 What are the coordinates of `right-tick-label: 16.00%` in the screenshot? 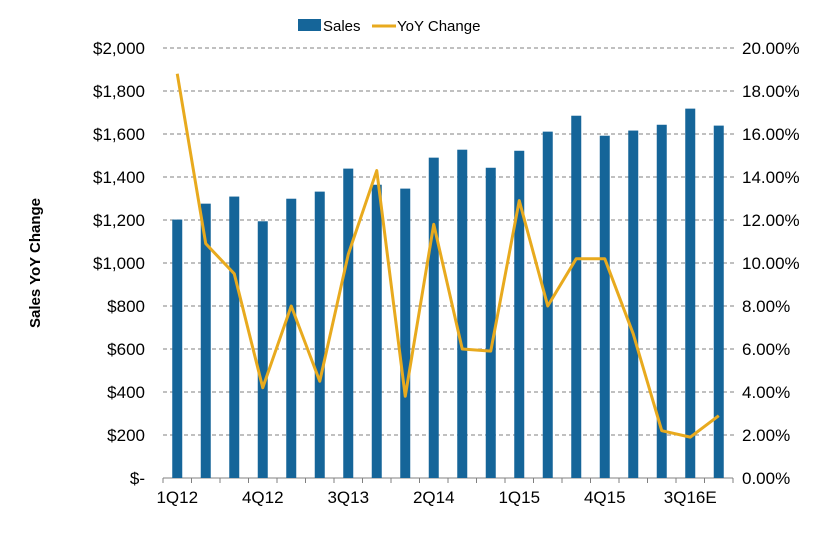 It's located at (771, 134).